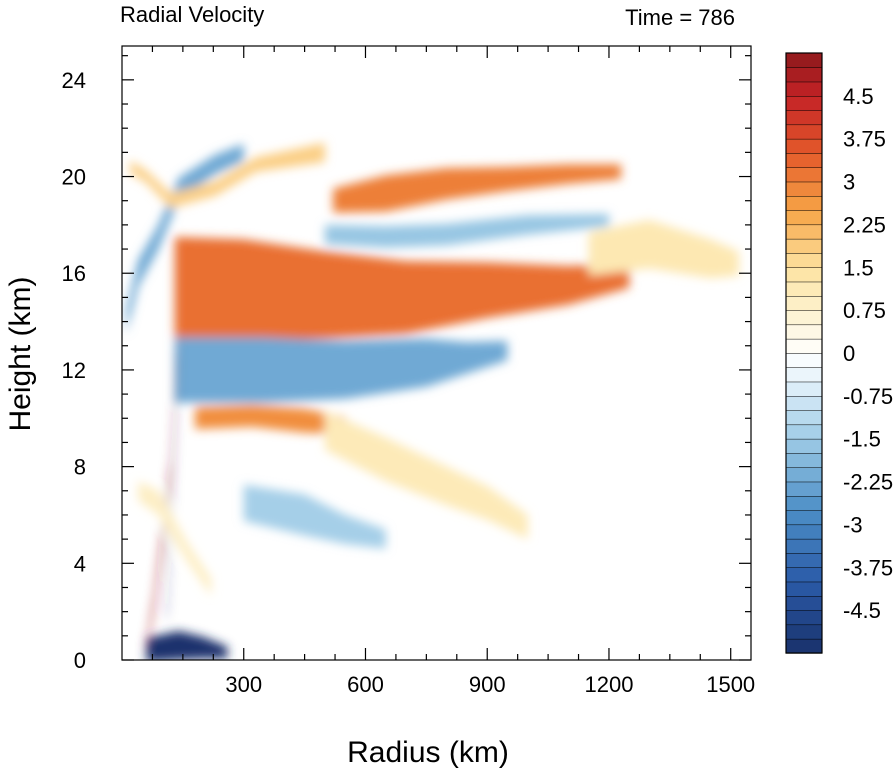 This screenshot has height=774, width=895. I want to click on colorbar-label: -1.5, so click(862, 439).